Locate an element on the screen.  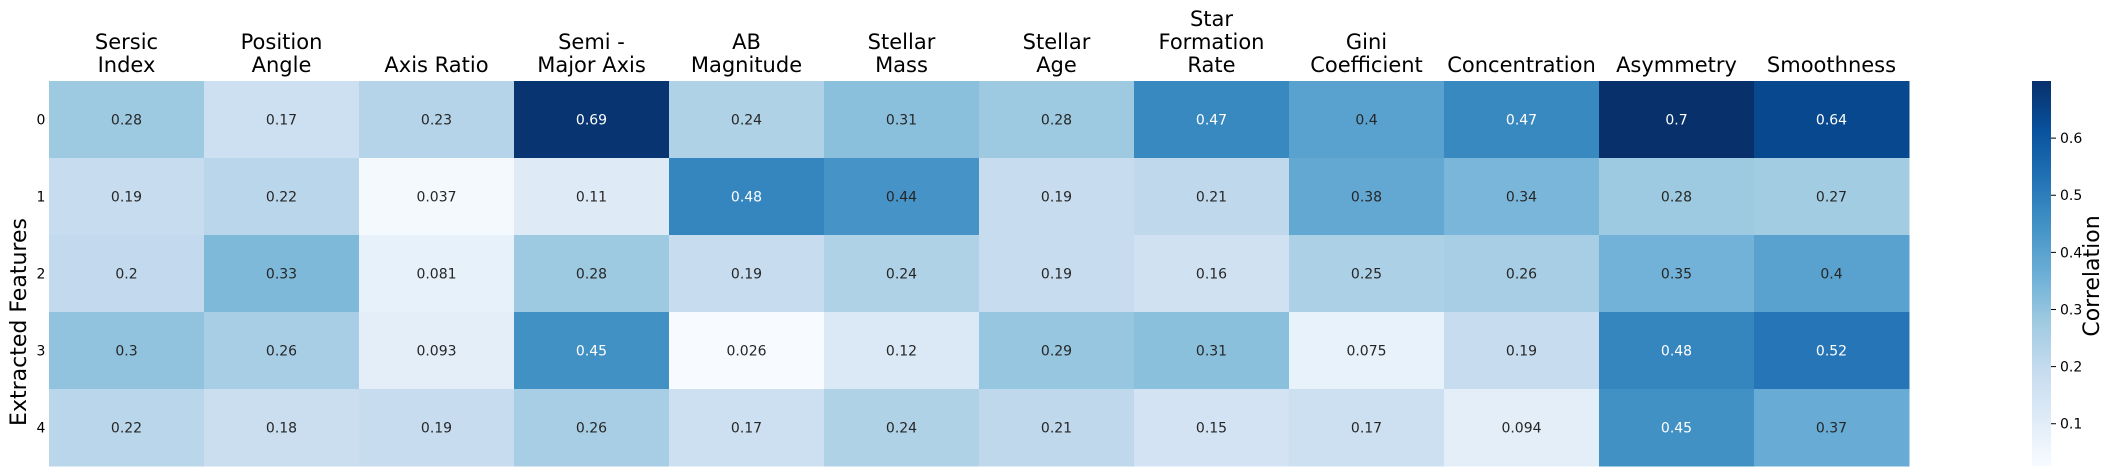
colorbar-gradient is located at coordinates (2041, 273).